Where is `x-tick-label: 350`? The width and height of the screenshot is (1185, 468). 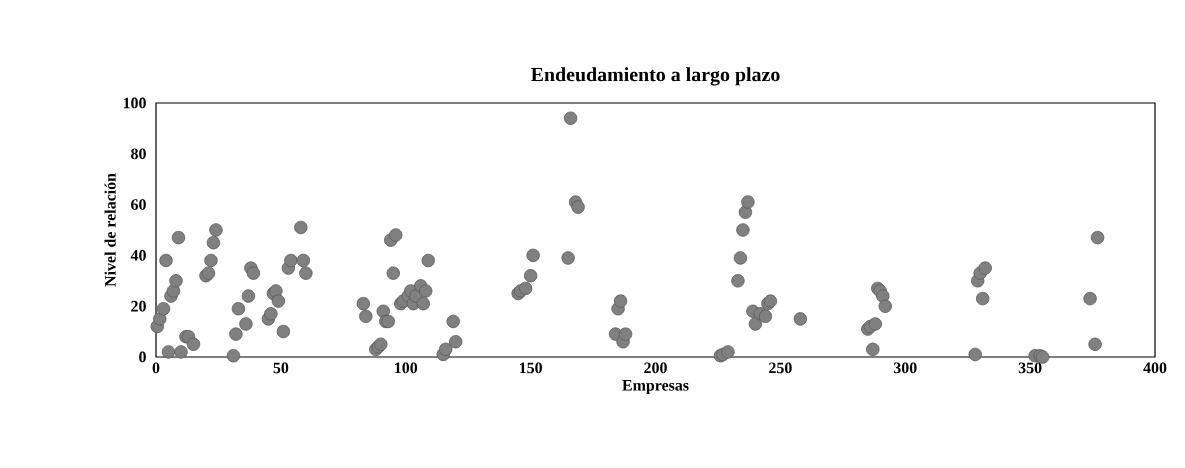 x-tick-label: 350 is located at coordinates (1030, 368).